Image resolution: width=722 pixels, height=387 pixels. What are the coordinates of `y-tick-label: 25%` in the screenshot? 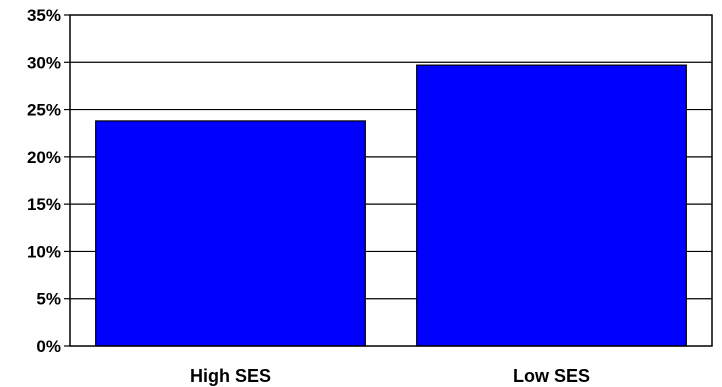 It's located at (44, 110).